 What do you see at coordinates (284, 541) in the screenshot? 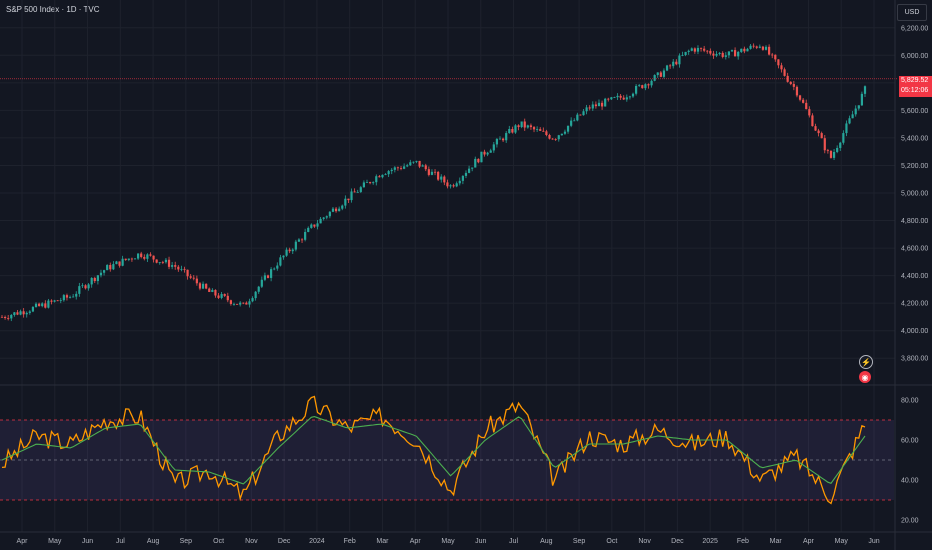
I see `time-tick-label: Dec` at bounding box center [284, 541].